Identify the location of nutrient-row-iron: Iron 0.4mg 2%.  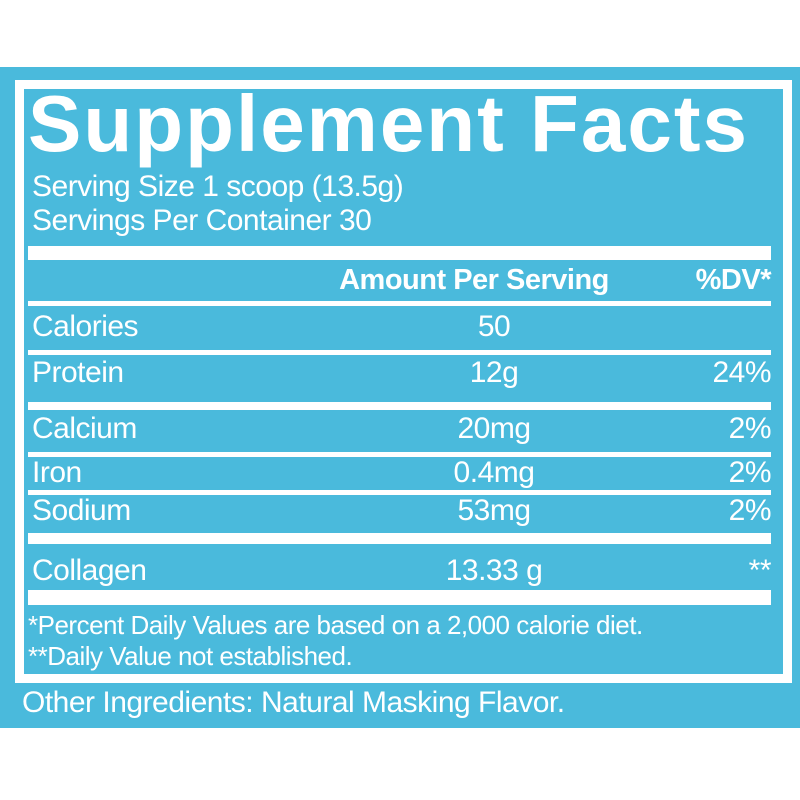
(400, 476).